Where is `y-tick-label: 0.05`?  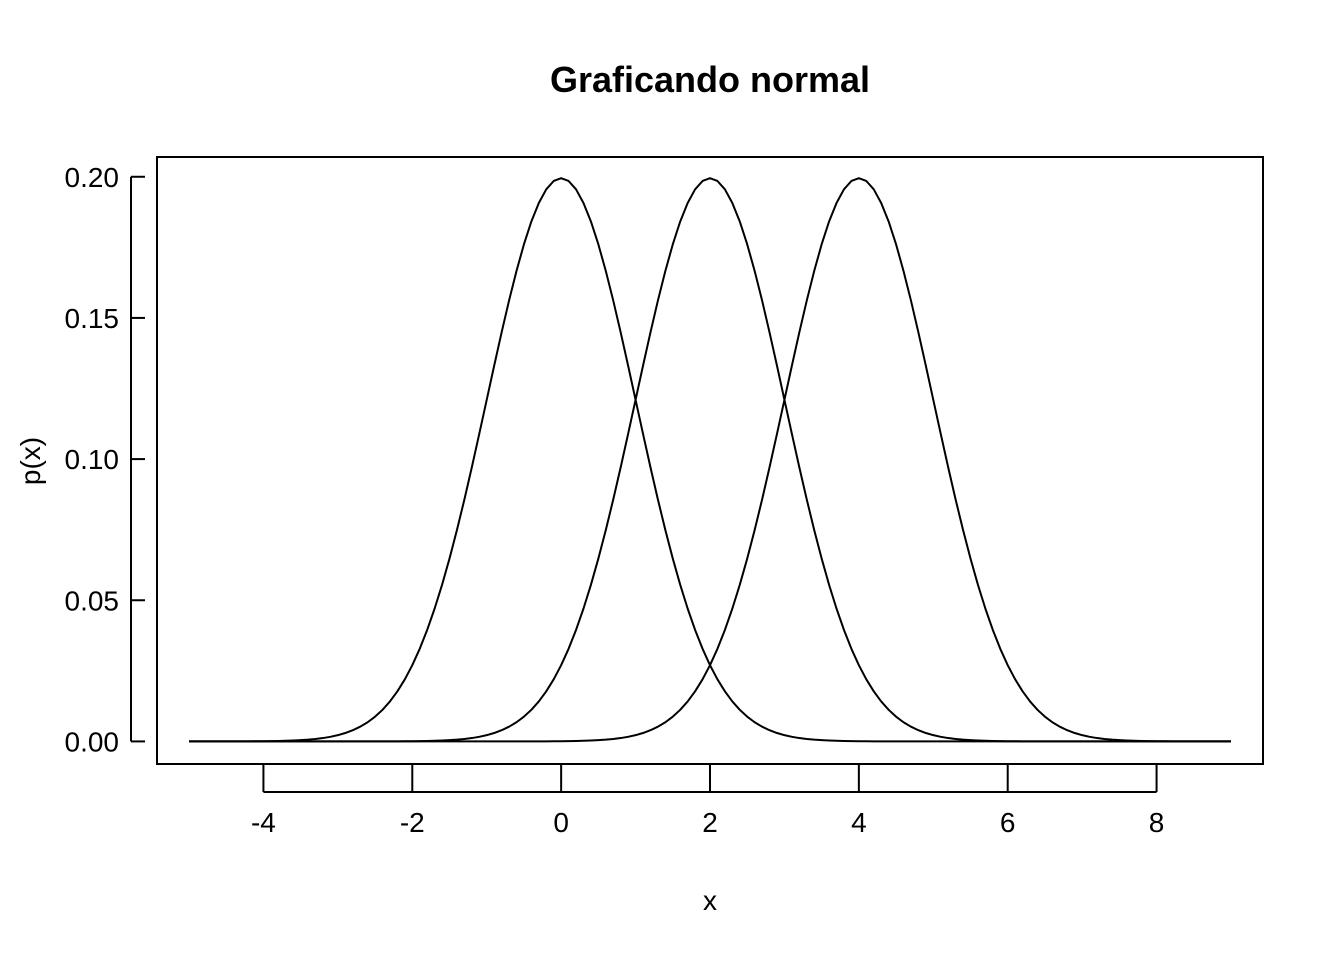 y-tick-label: 0.05 is located at coordinates (92, 600).